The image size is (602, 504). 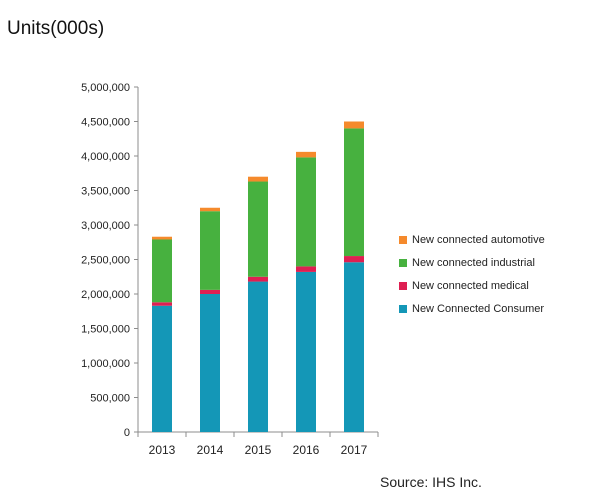 What do you see at coordinates (105, 295) in the screenshot?
I see `y-tick-label: 2,000,000` at bounding box center [105, 295].